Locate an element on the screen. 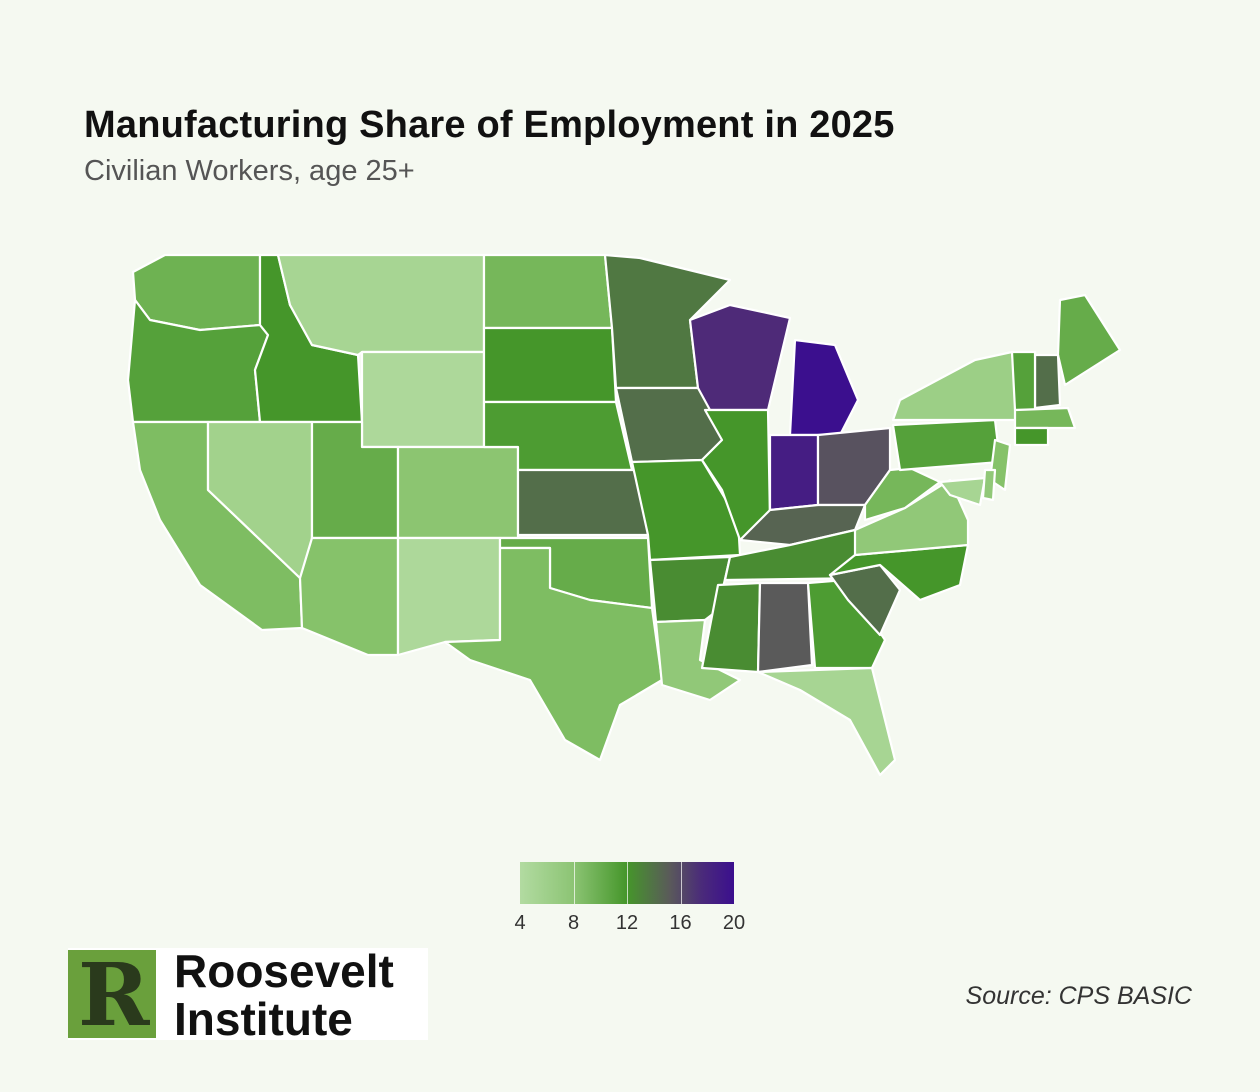 The height and width of the screenshot is (1092, 1260). state-ks is located at coordinates (583, 502).